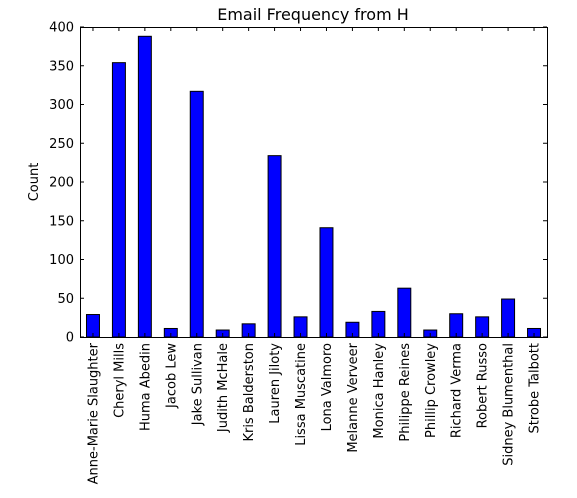  Describe the element at coordinates (327, 387) in the screenshot. I see `x-tick-label: Lona Valmoro` at that location.